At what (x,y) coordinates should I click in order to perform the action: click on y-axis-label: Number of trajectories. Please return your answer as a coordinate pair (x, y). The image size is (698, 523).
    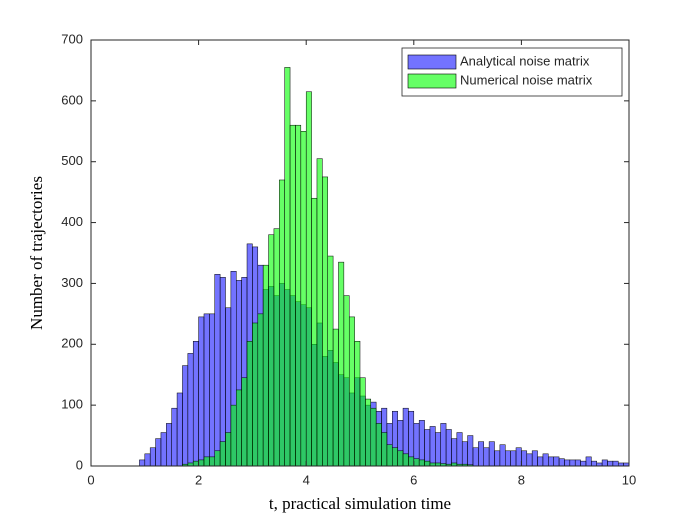
    Looking at the image, I should click on (36, 253).